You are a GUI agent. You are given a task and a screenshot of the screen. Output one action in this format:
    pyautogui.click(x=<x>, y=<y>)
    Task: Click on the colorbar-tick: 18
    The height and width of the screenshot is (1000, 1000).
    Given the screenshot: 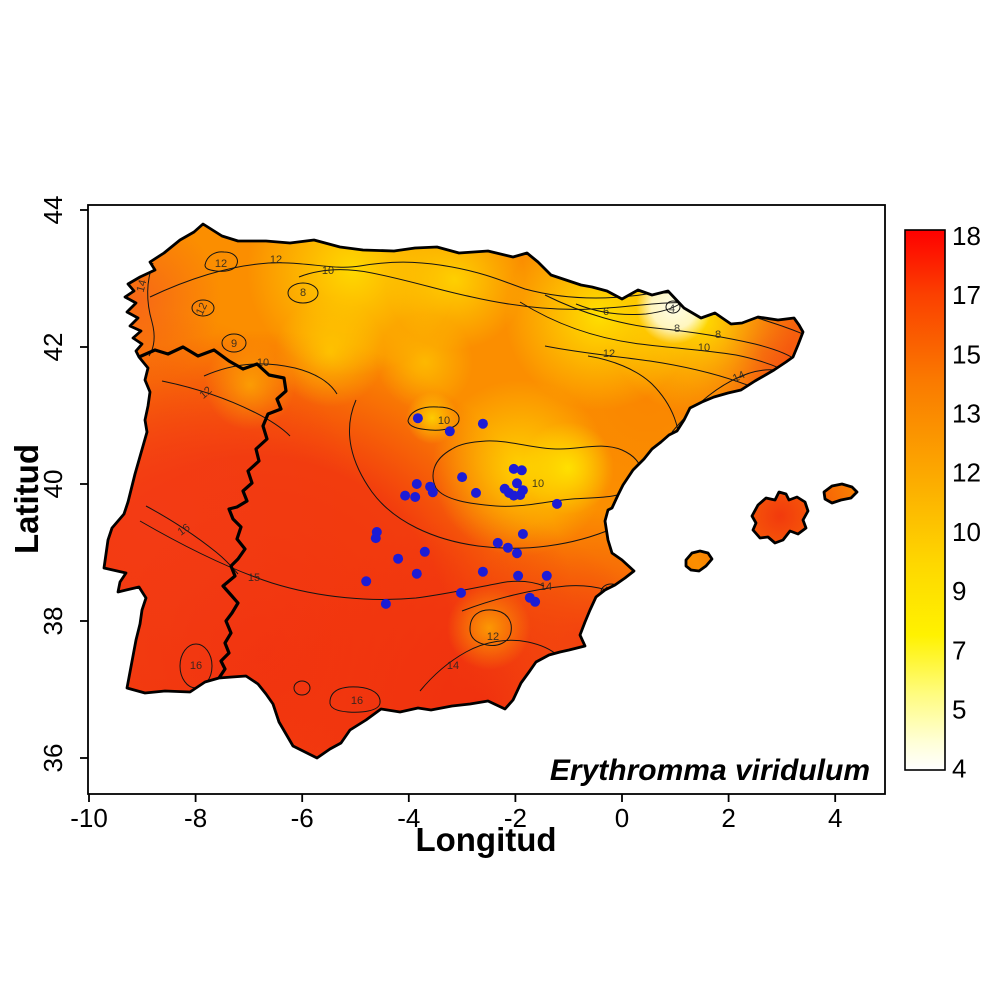 What is the action you would take?
    pyautogui.click(x=966, y=236)
    